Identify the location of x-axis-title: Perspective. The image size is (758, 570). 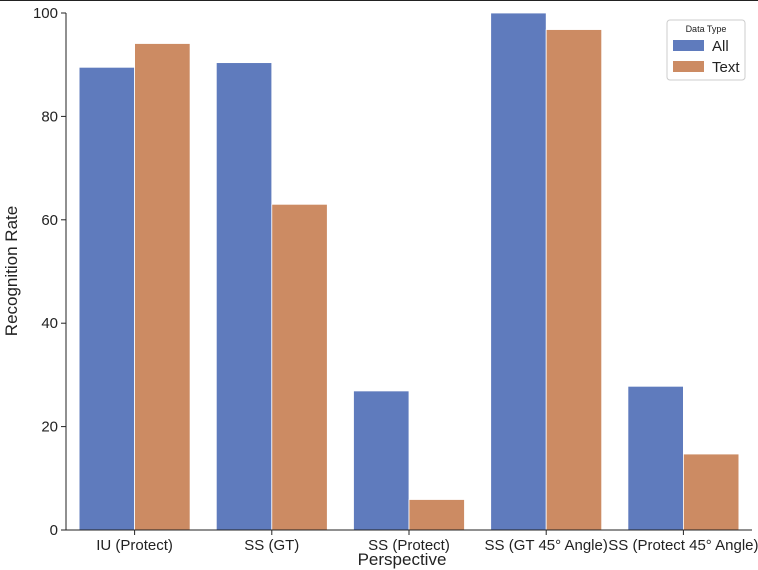
(402, 559).